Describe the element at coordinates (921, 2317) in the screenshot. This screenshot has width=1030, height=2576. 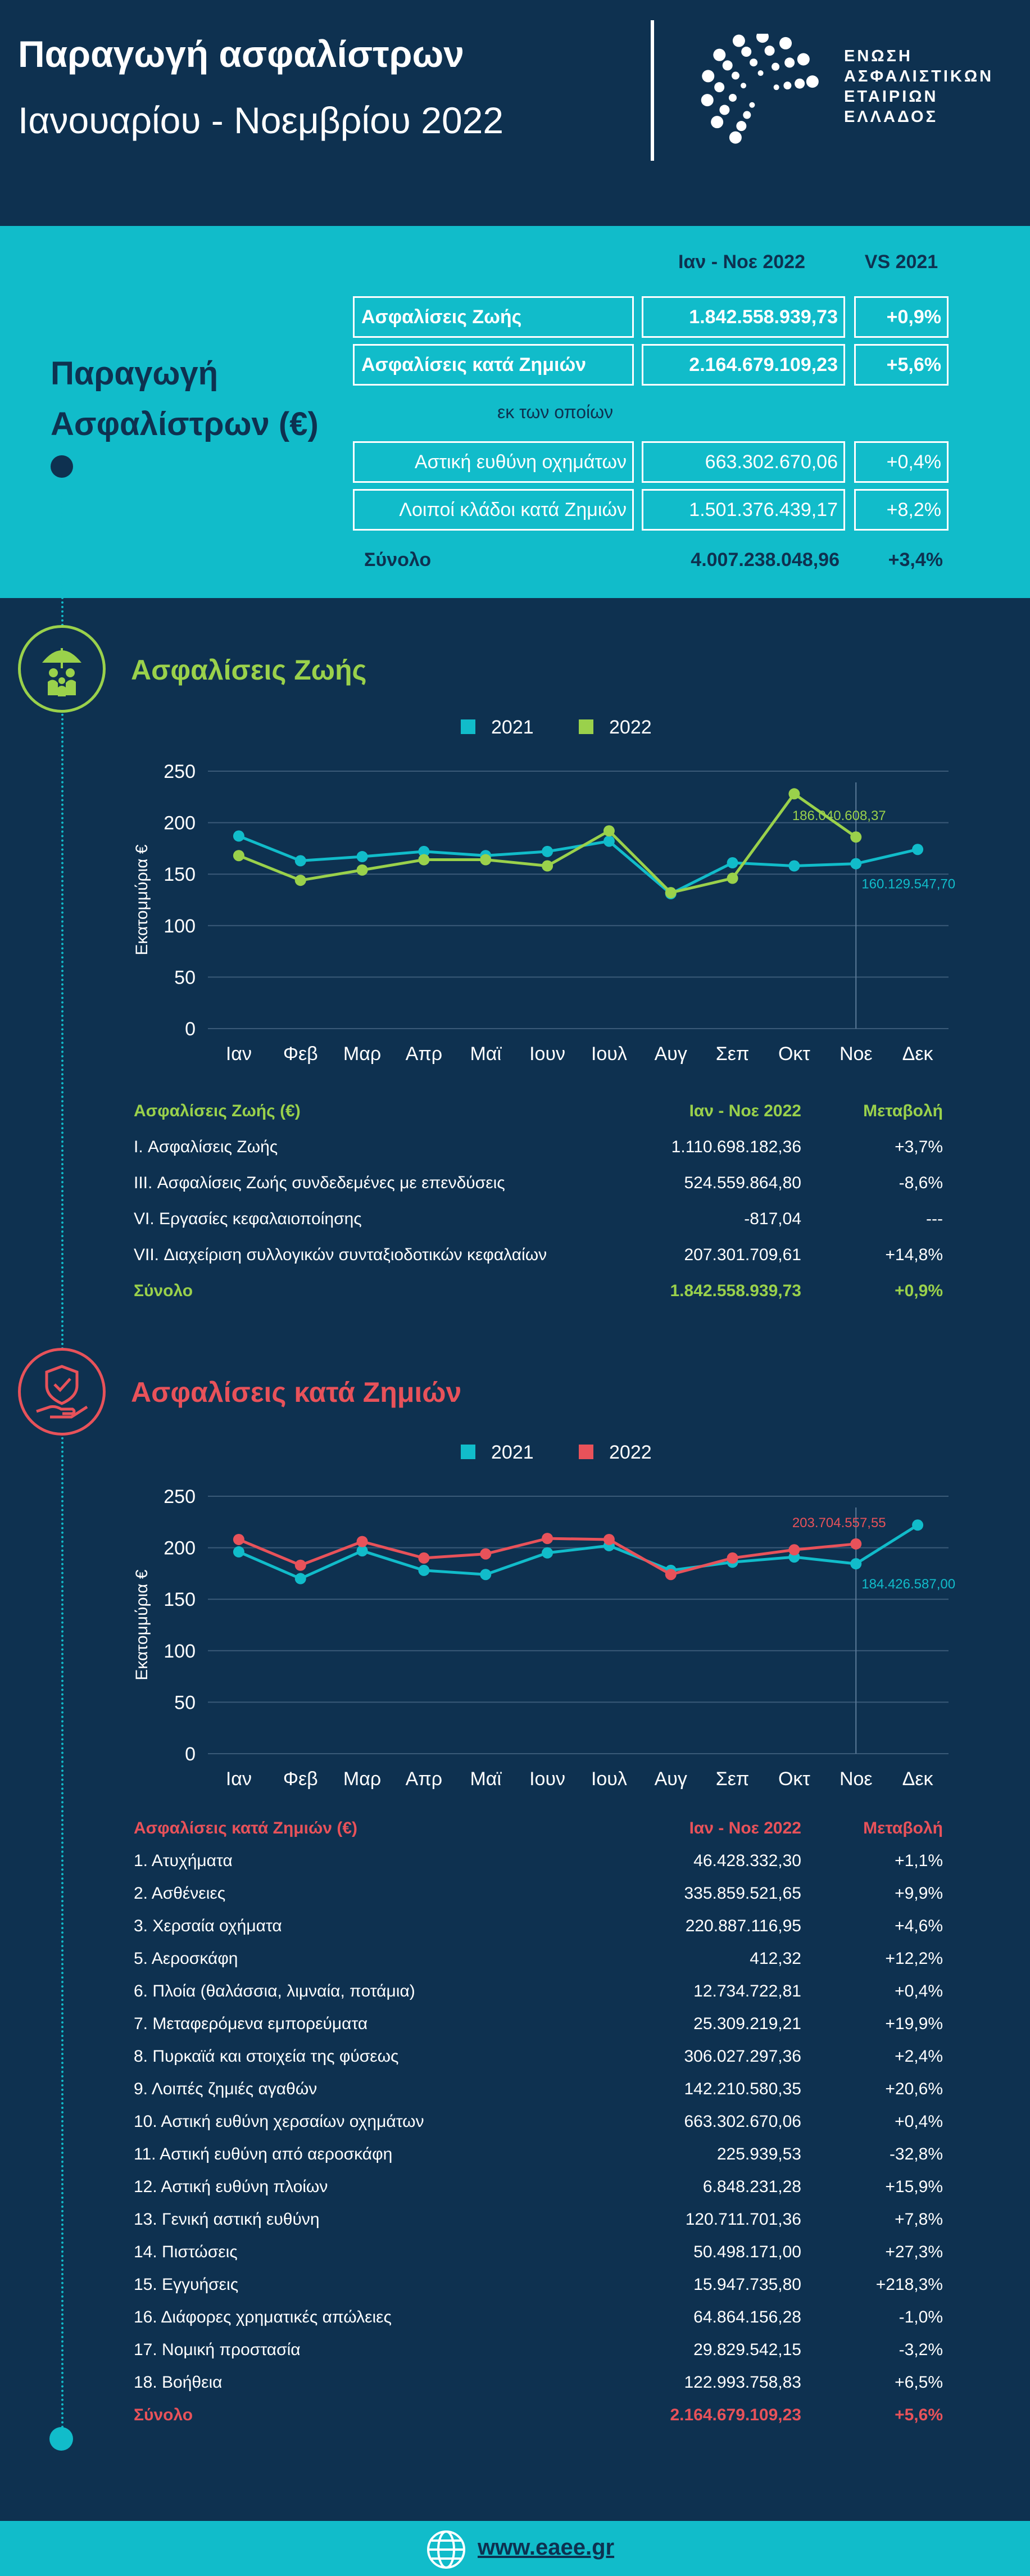
I see `row-change: -1,0%` at that location.